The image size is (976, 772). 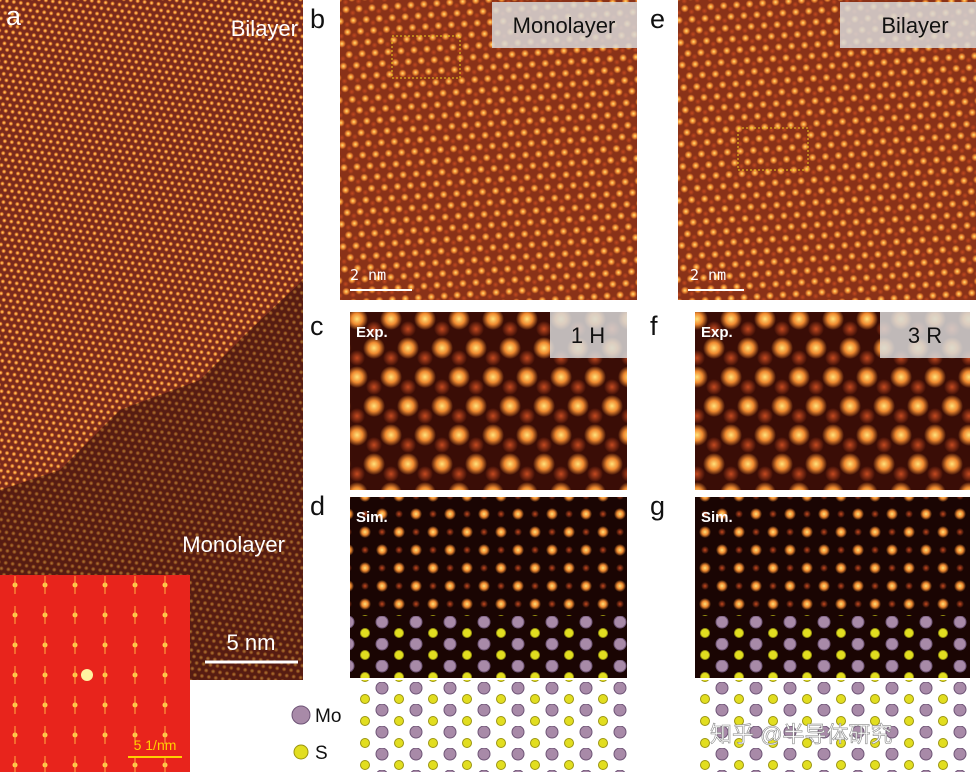 What do you see at coordinates (317, 506) in the screenshot?
I see `panel-label: d` at bounding box center [317, 506].